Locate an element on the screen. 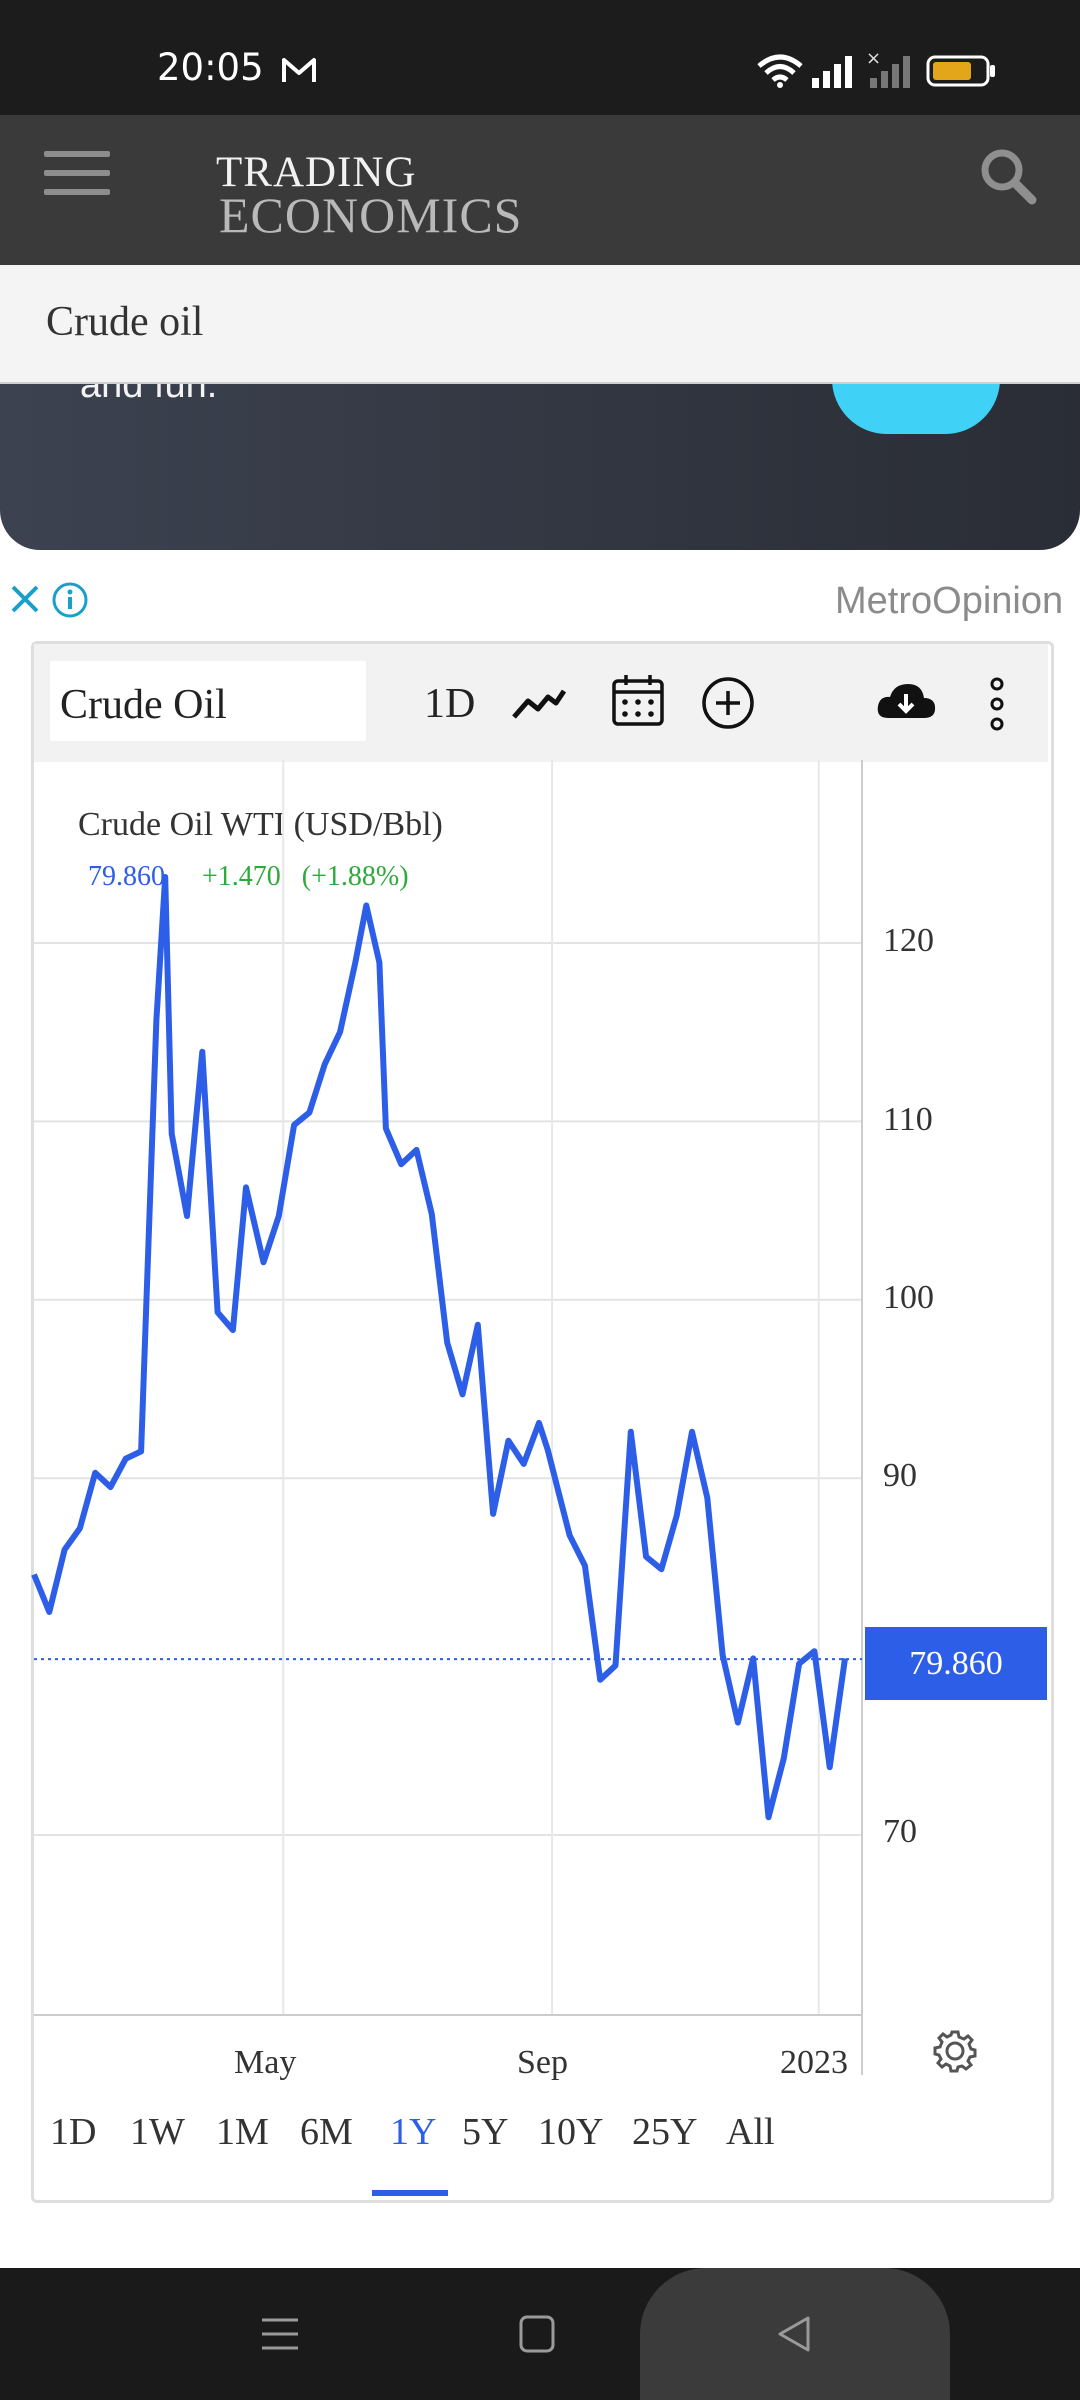  ad-banner: and fun. is located at coordinates (540, 467).